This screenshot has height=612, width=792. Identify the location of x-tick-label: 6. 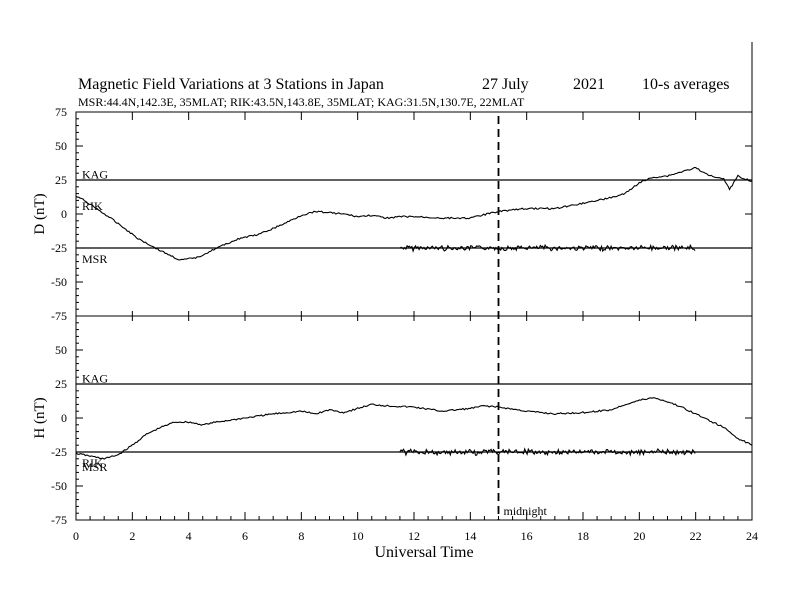
(245, 536).